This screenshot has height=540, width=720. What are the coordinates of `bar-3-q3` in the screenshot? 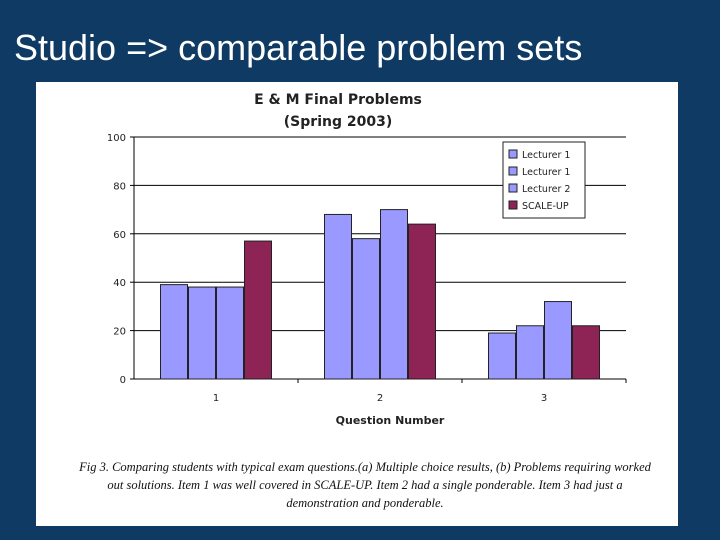 It's located at (558, 340).